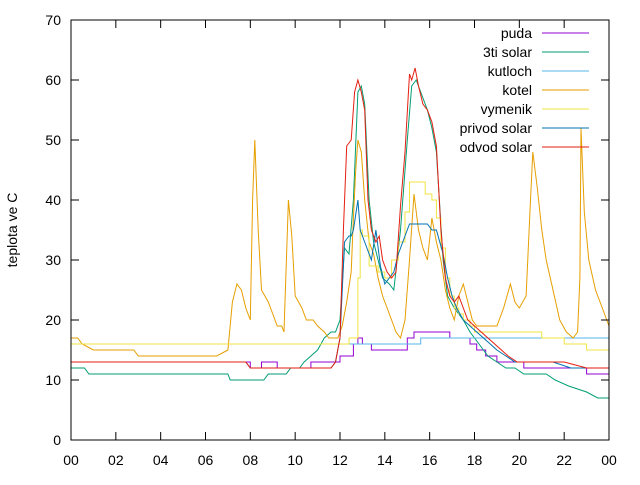 This screenshot has width=640, height=485. Describe the element at coordinates (520, 460) in the screenshot. I see `x-tick-label: 20` at that location.